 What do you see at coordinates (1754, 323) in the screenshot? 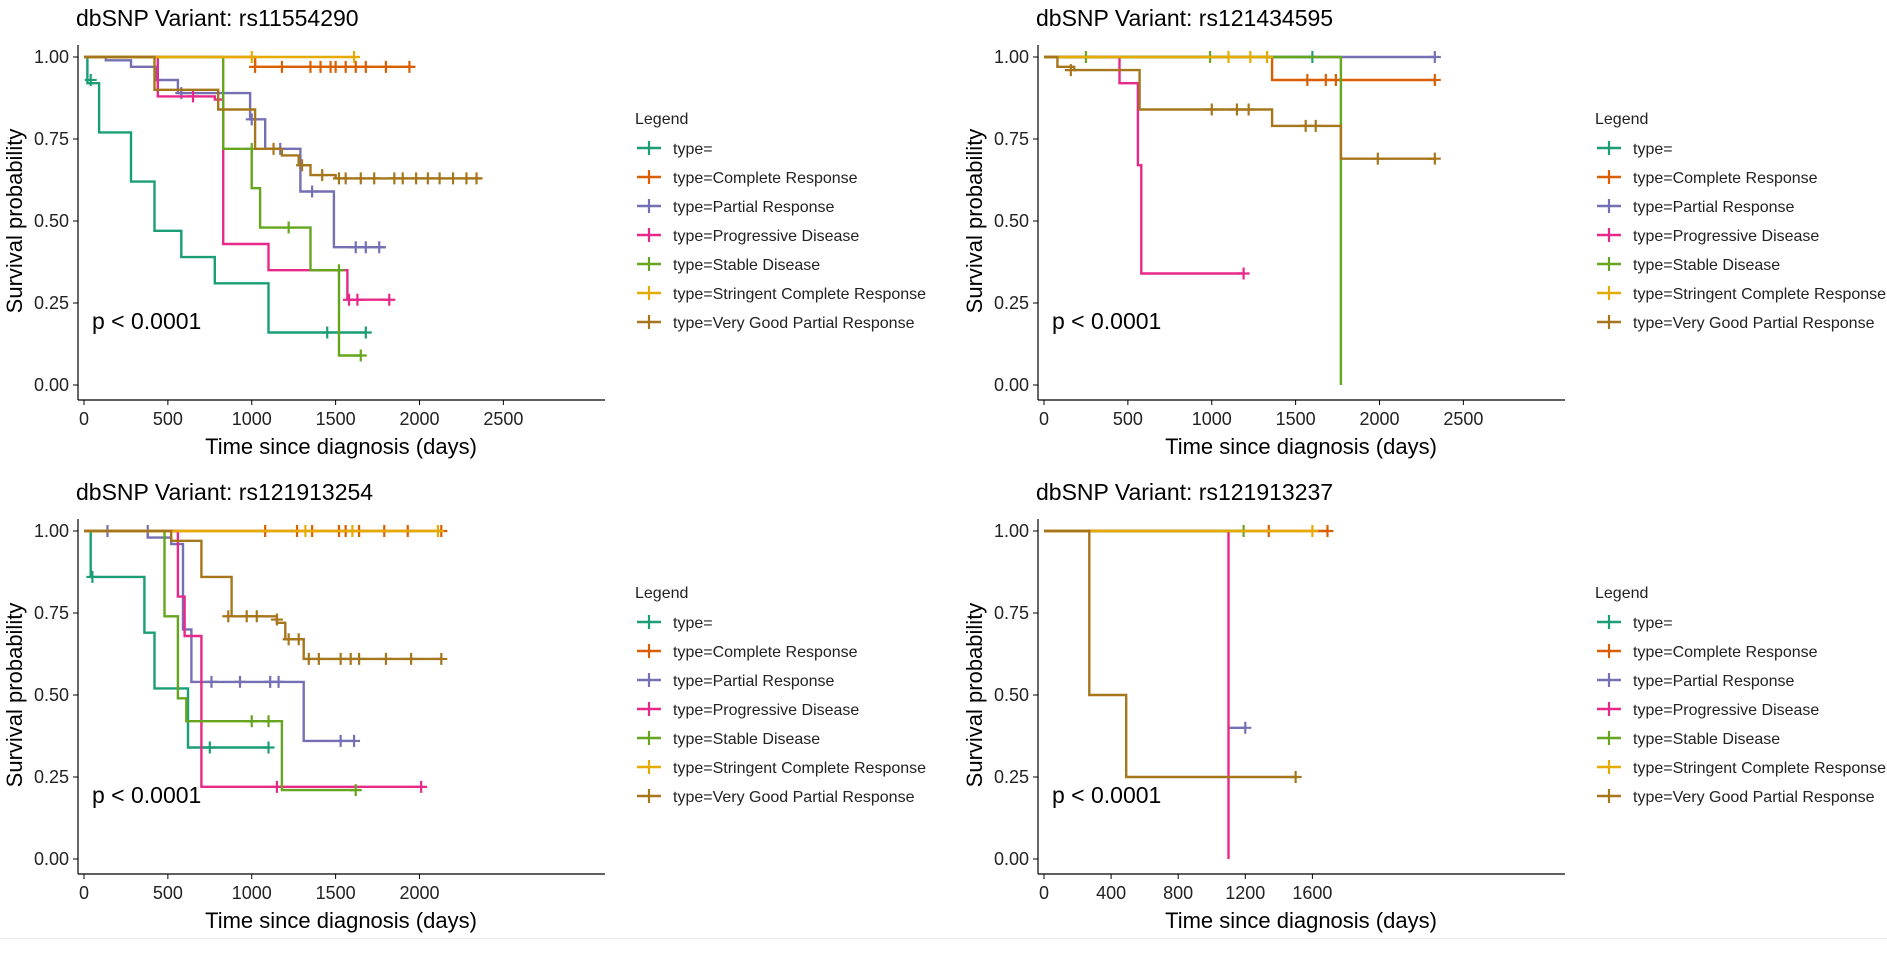
I see `legend-entry: type=Very Good Partial Response` at bounding box center [1754, 323].